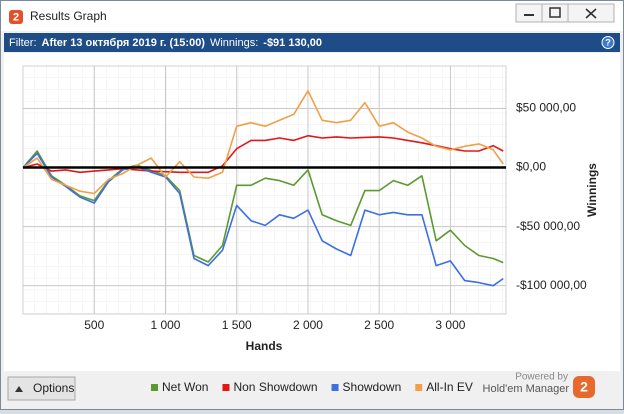  I want to click on maximize-button, so click(555, 13).